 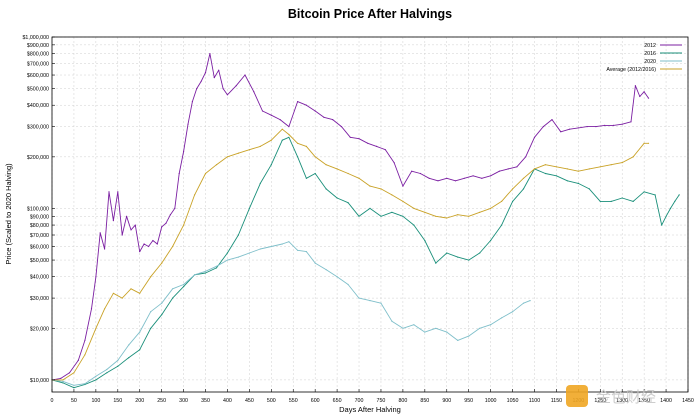 I want to click on y-tick-label: $70,000, so click(x=39, y=236).